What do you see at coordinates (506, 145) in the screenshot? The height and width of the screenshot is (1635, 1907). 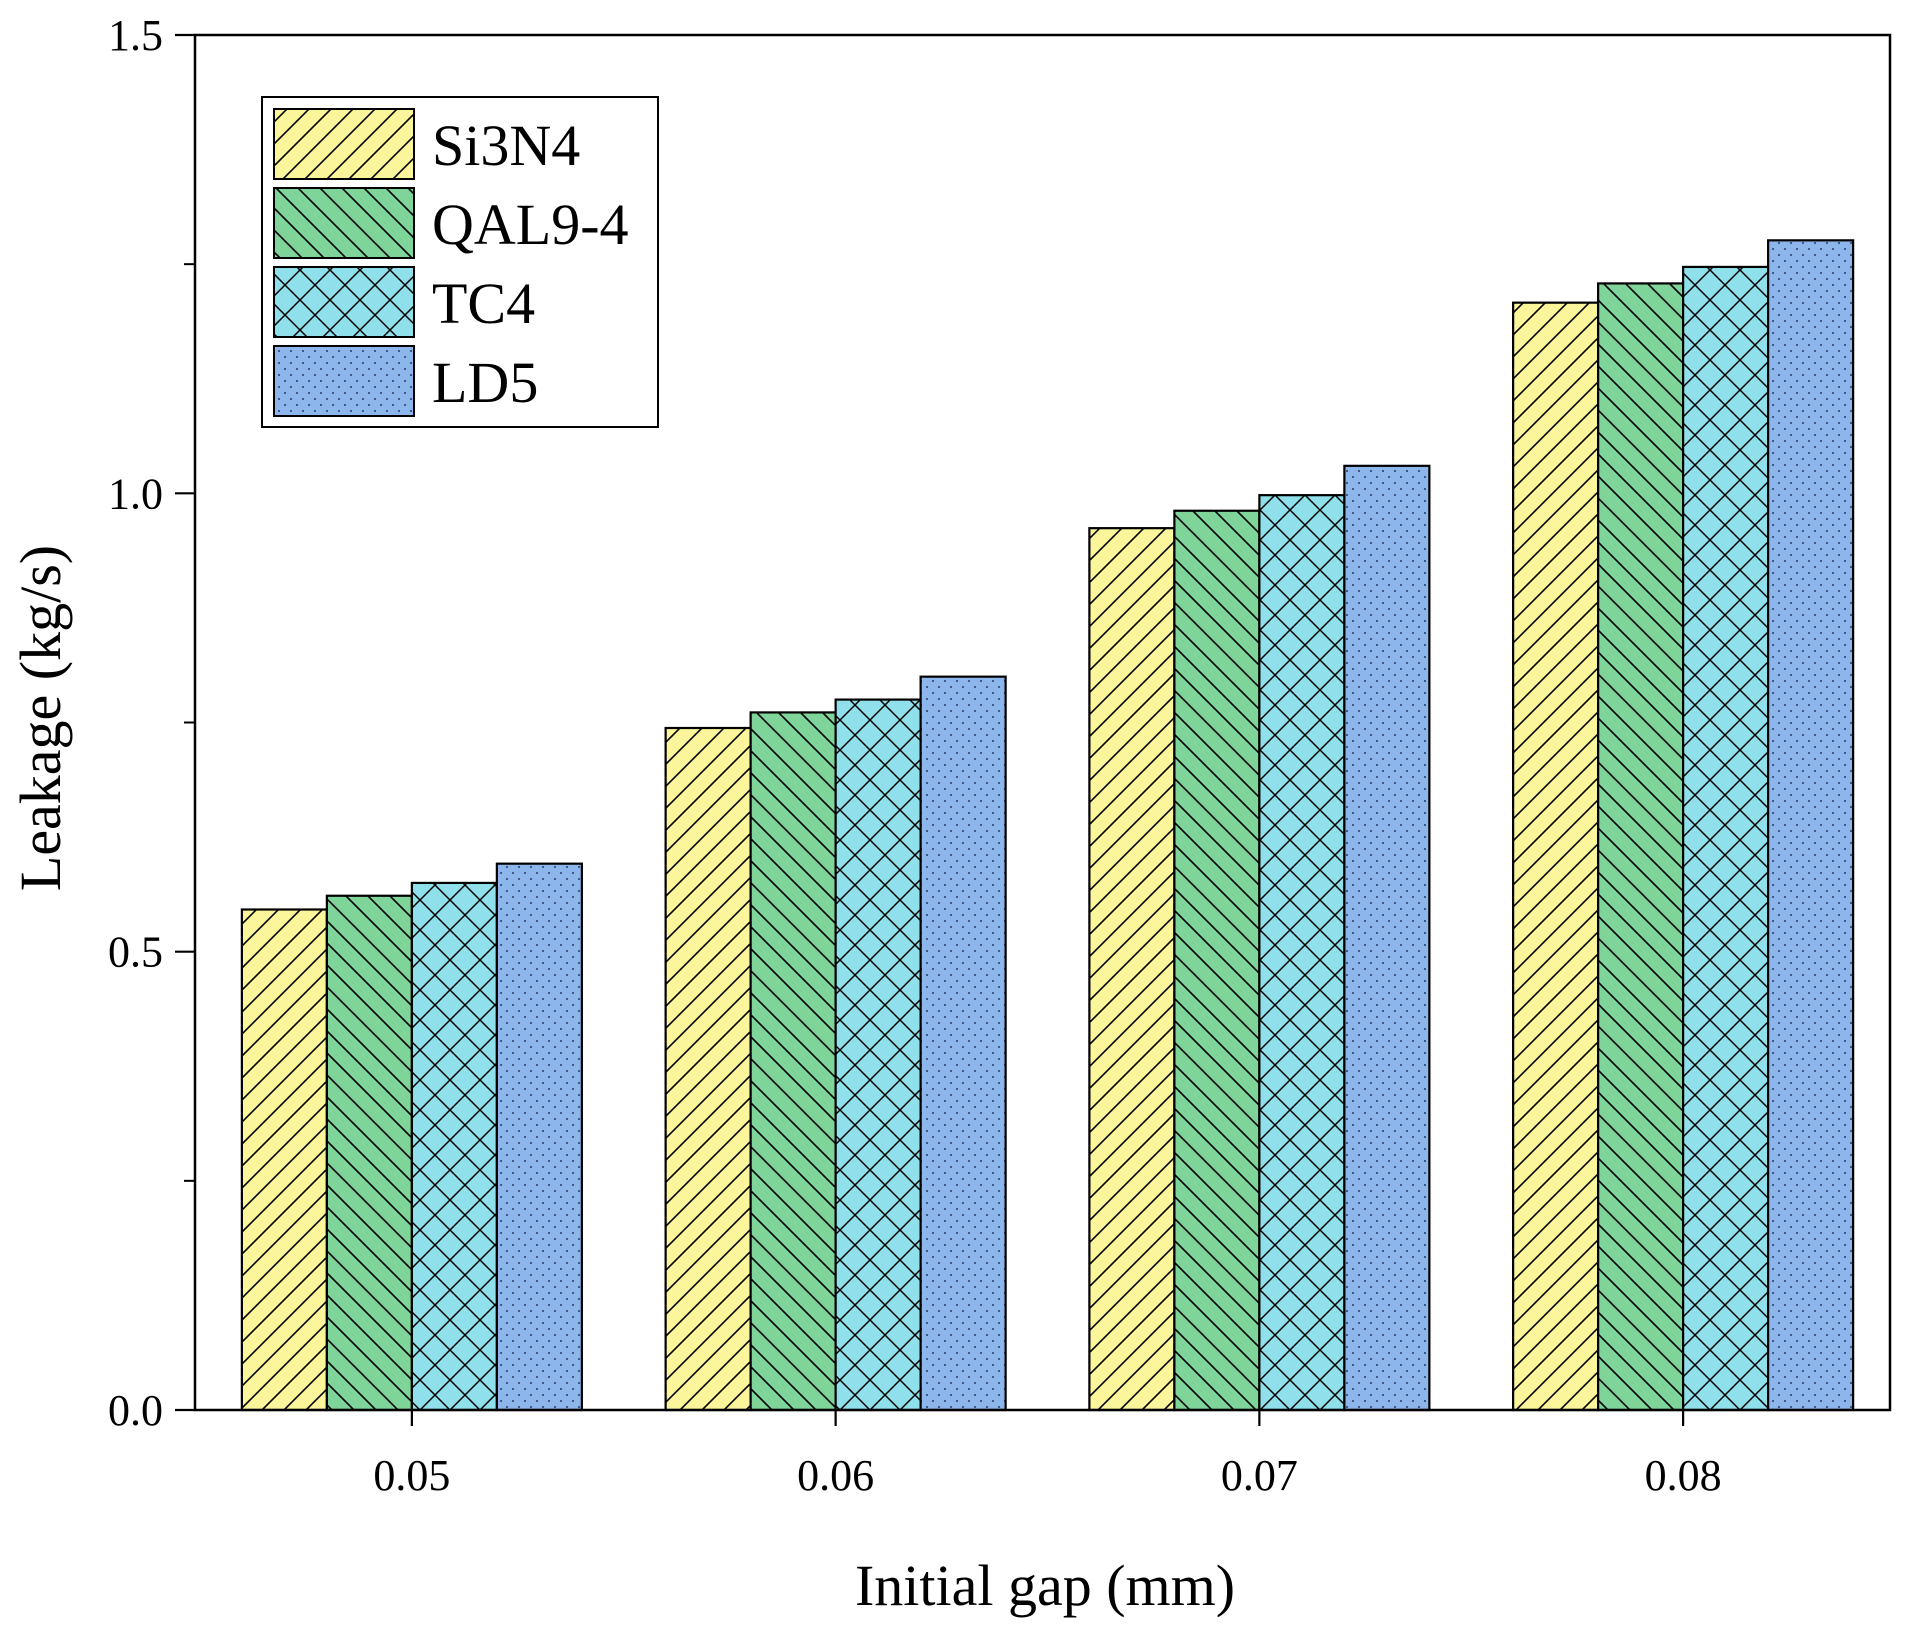 I see `legend-label: Si3N4` at bounding box center [506, 145].